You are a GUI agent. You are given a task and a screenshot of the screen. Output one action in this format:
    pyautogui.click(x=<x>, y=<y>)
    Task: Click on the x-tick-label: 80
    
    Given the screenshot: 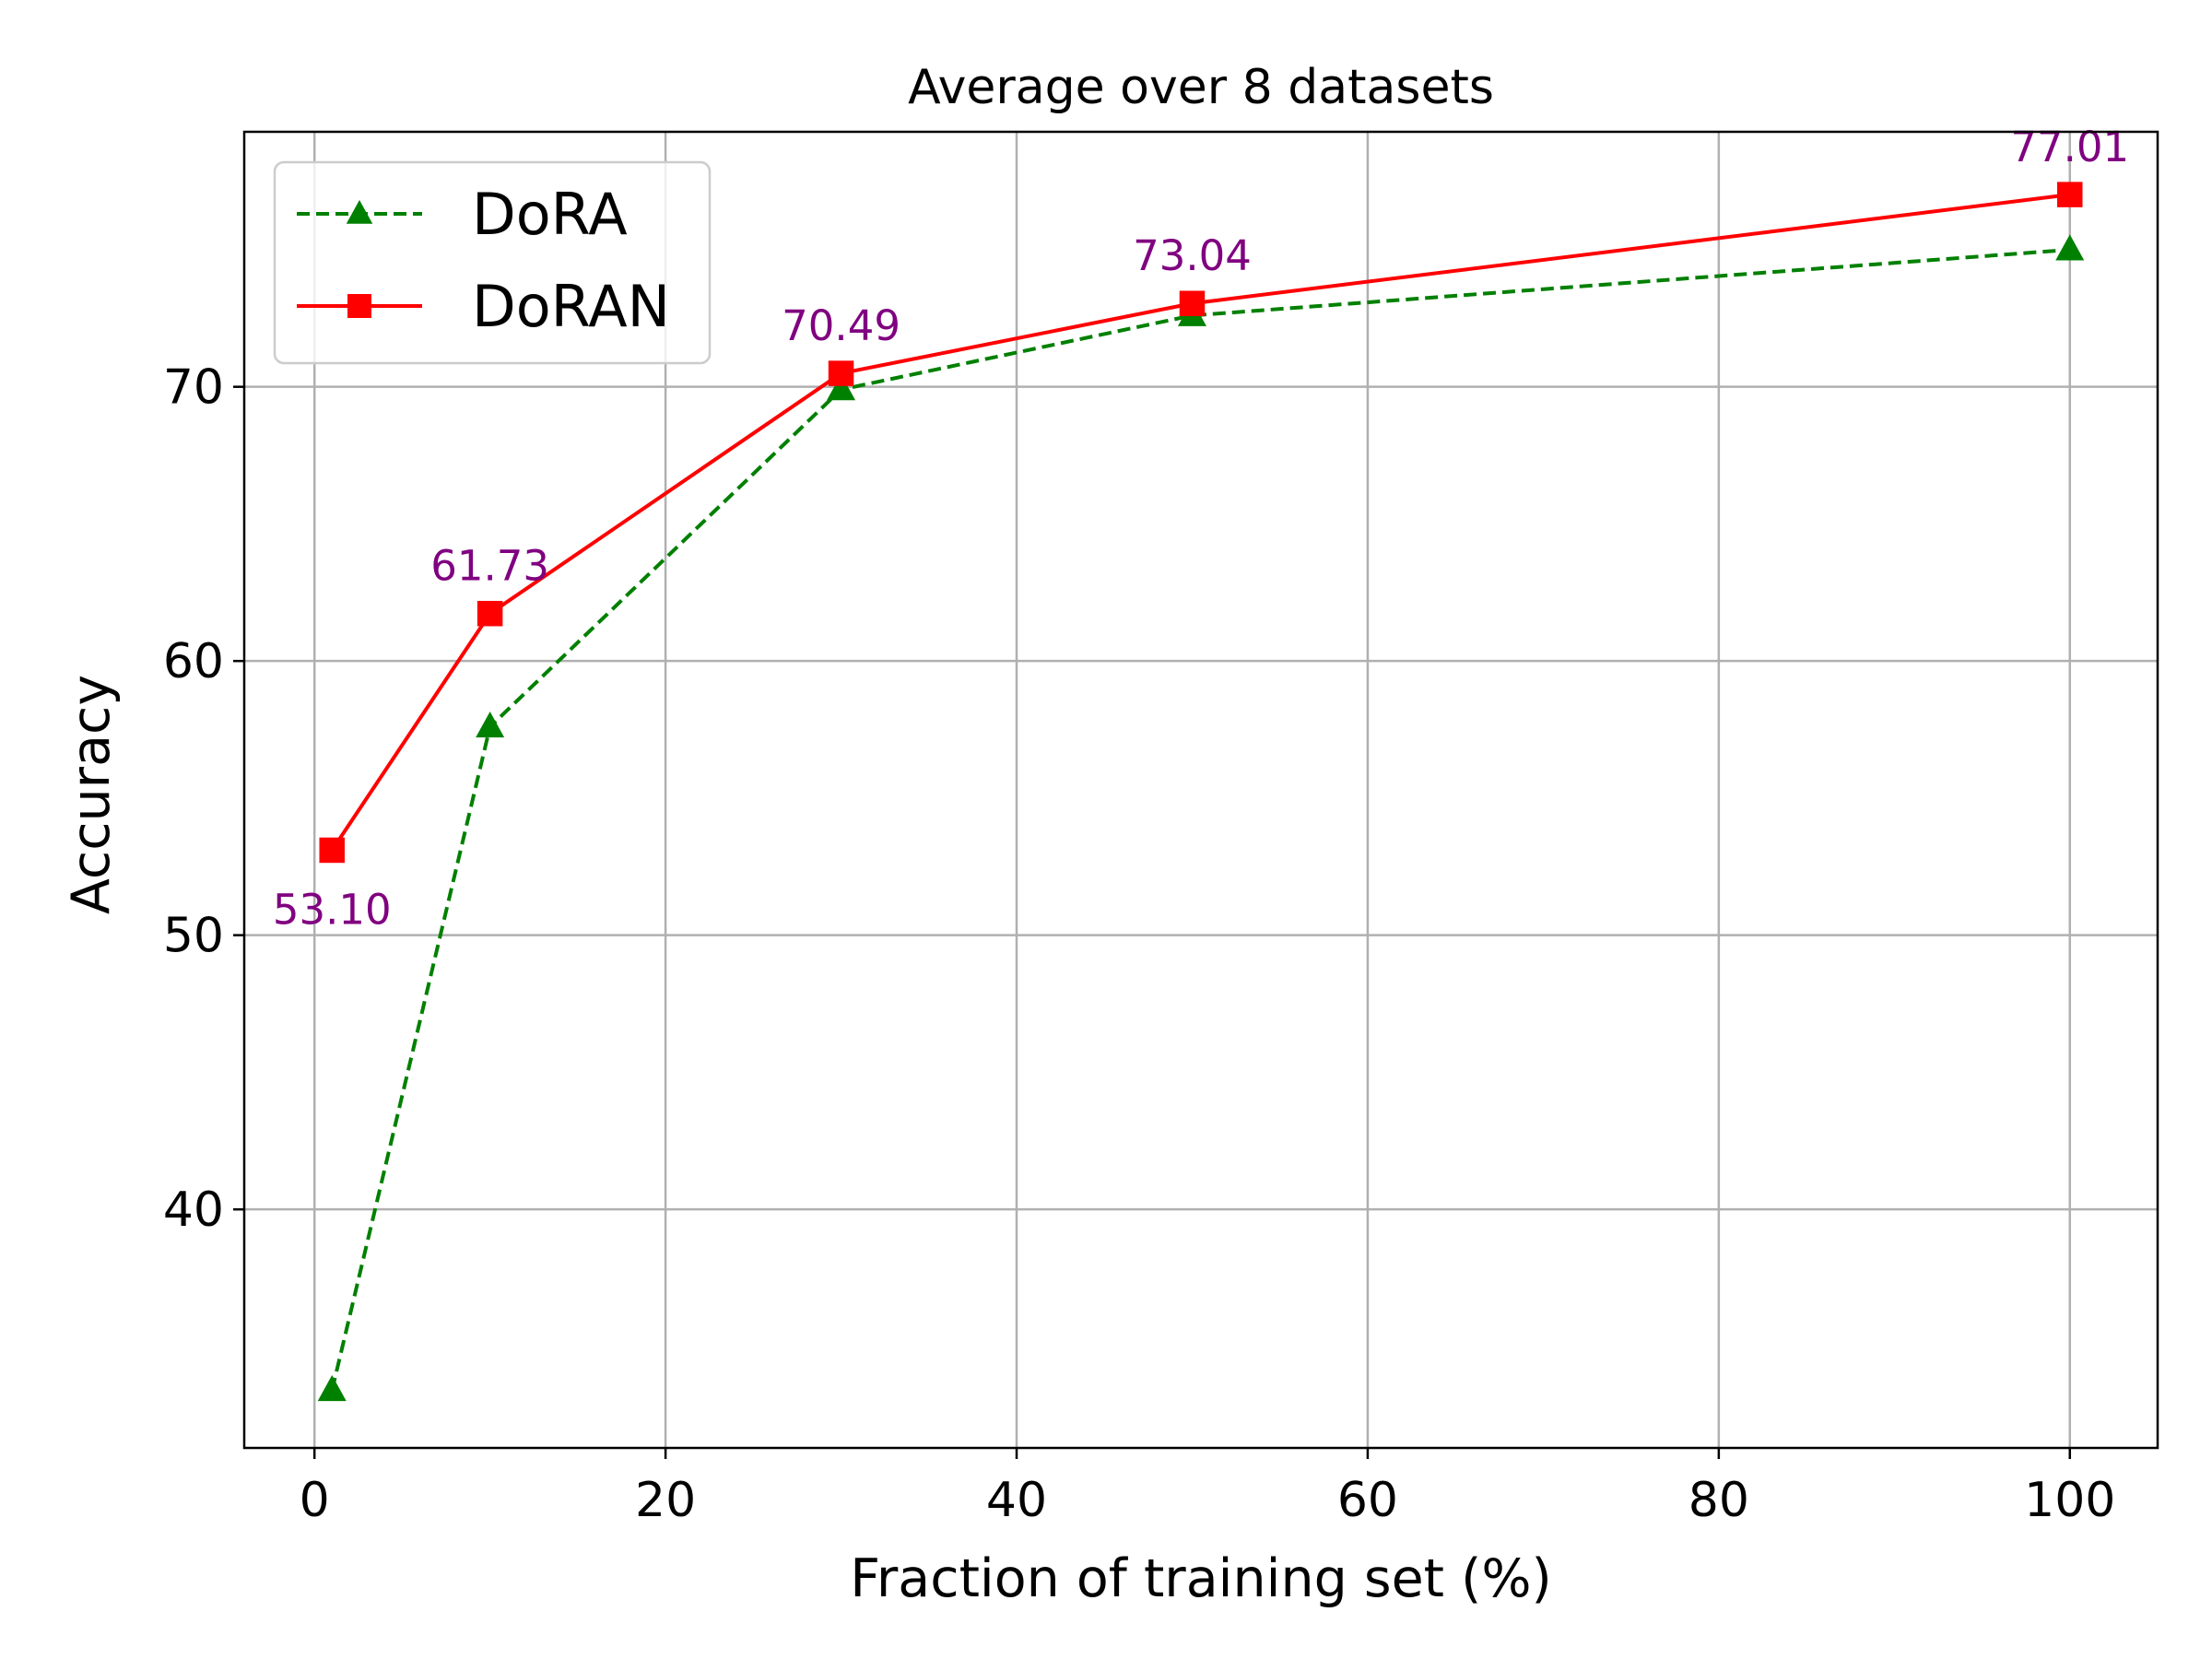 What is the action you would take?
    pyautogui.click(x=1718, y=1500)
    